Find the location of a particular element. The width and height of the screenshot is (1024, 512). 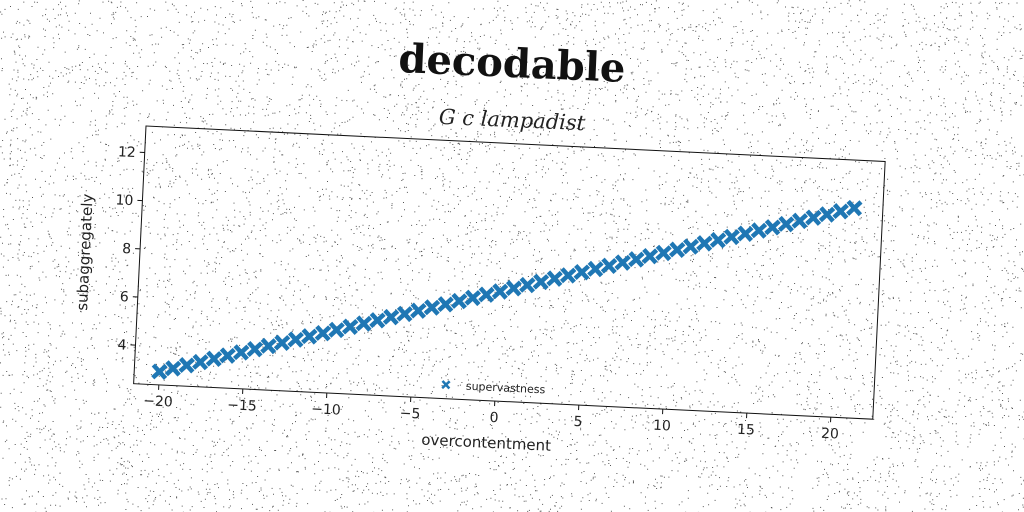

y-tick-label-0: 4 is located at coordinates (122, 345).